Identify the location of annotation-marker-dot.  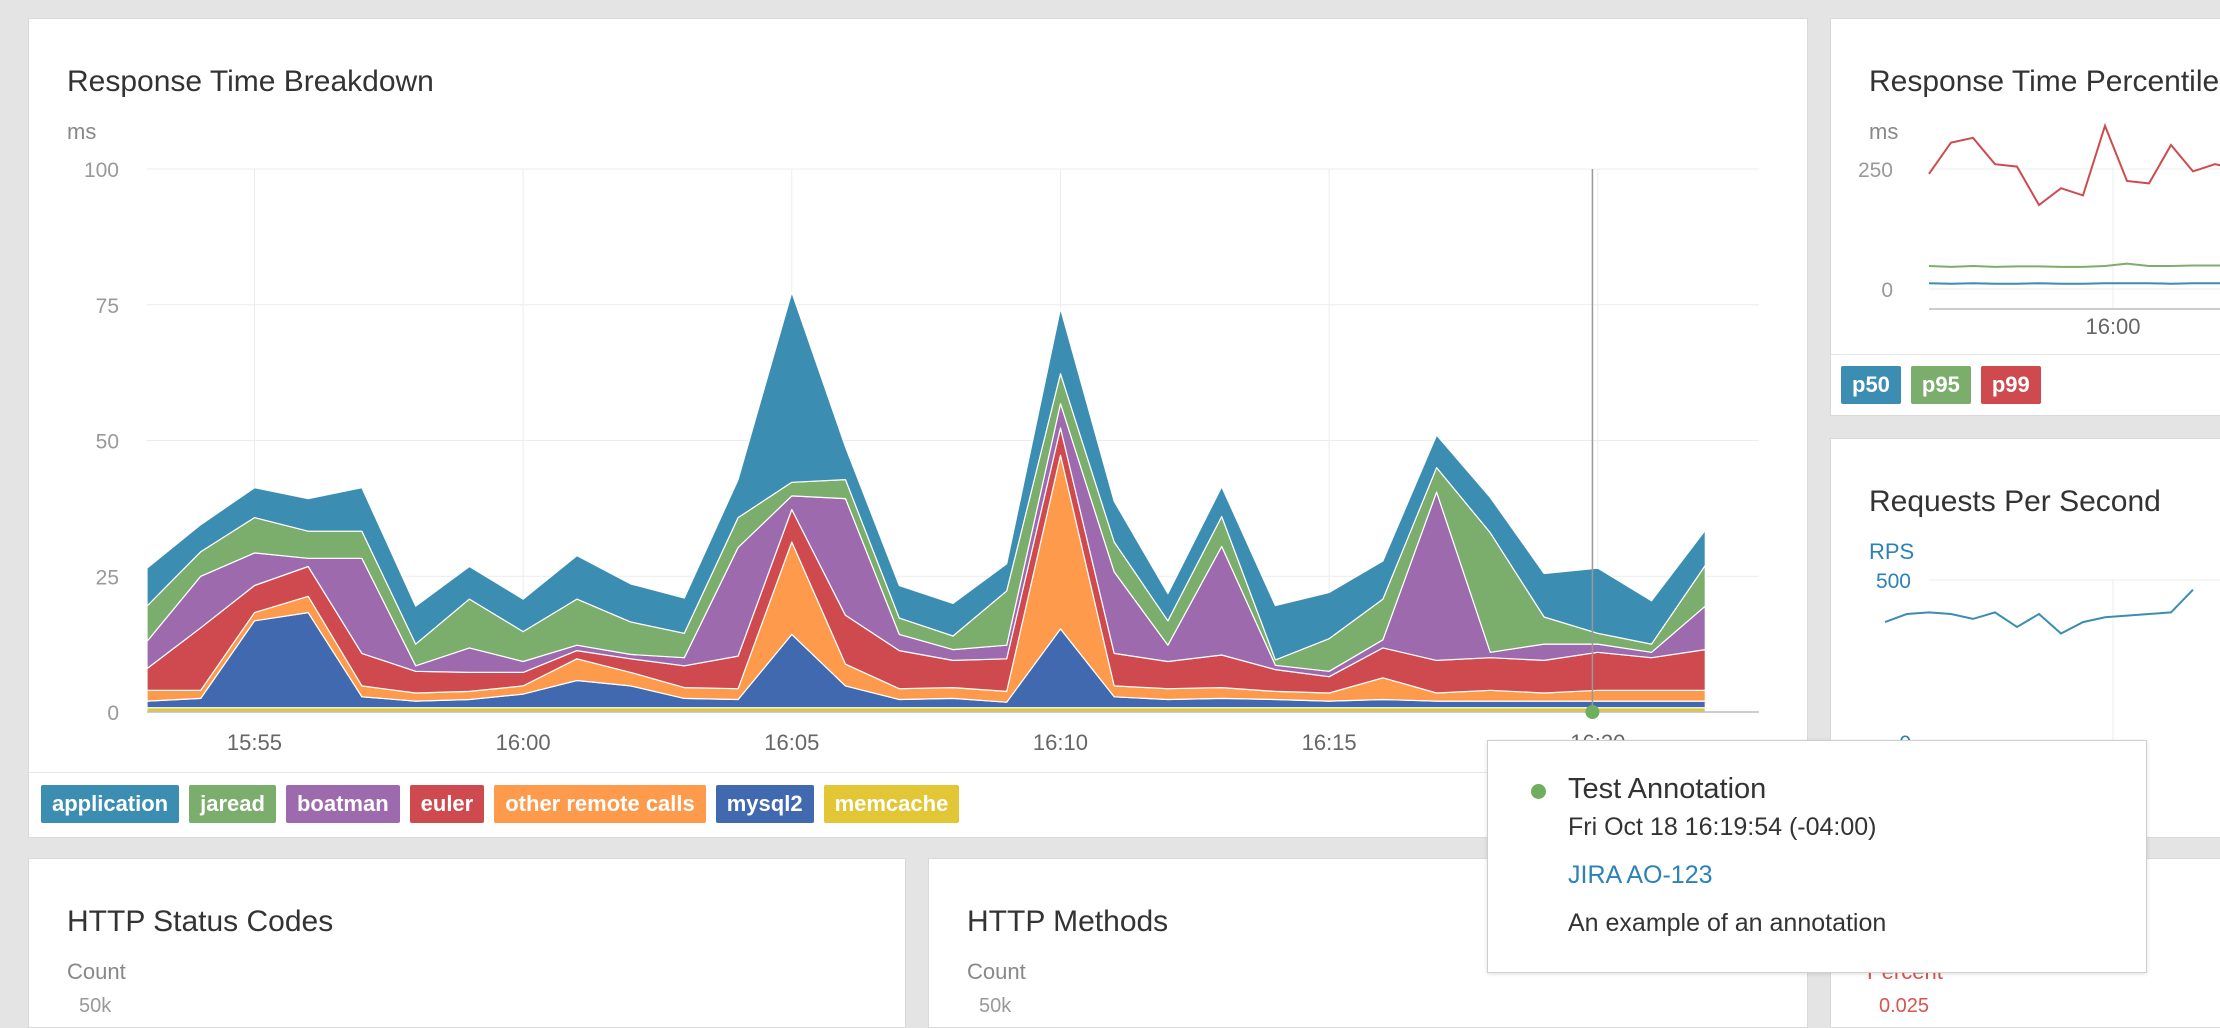
(1592, 712).